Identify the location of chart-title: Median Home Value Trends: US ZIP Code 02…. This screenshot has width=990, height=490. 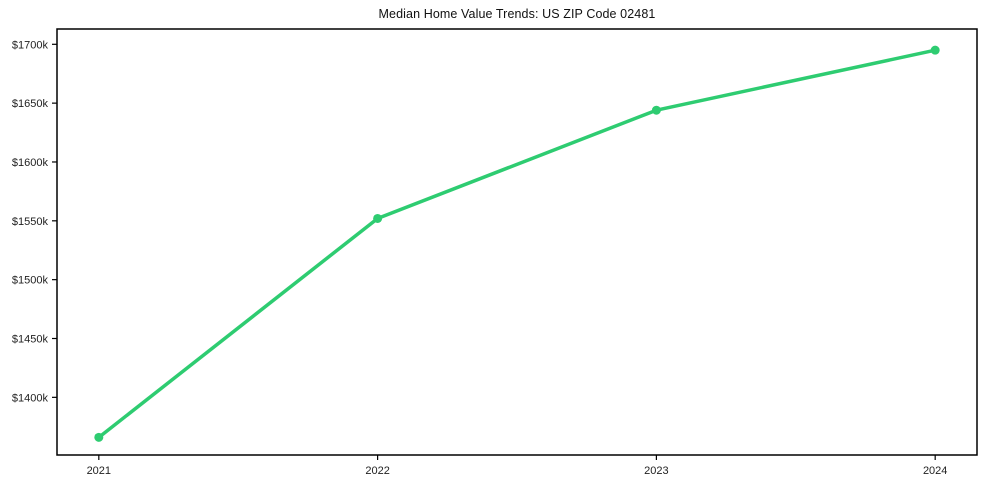
(517, 14).